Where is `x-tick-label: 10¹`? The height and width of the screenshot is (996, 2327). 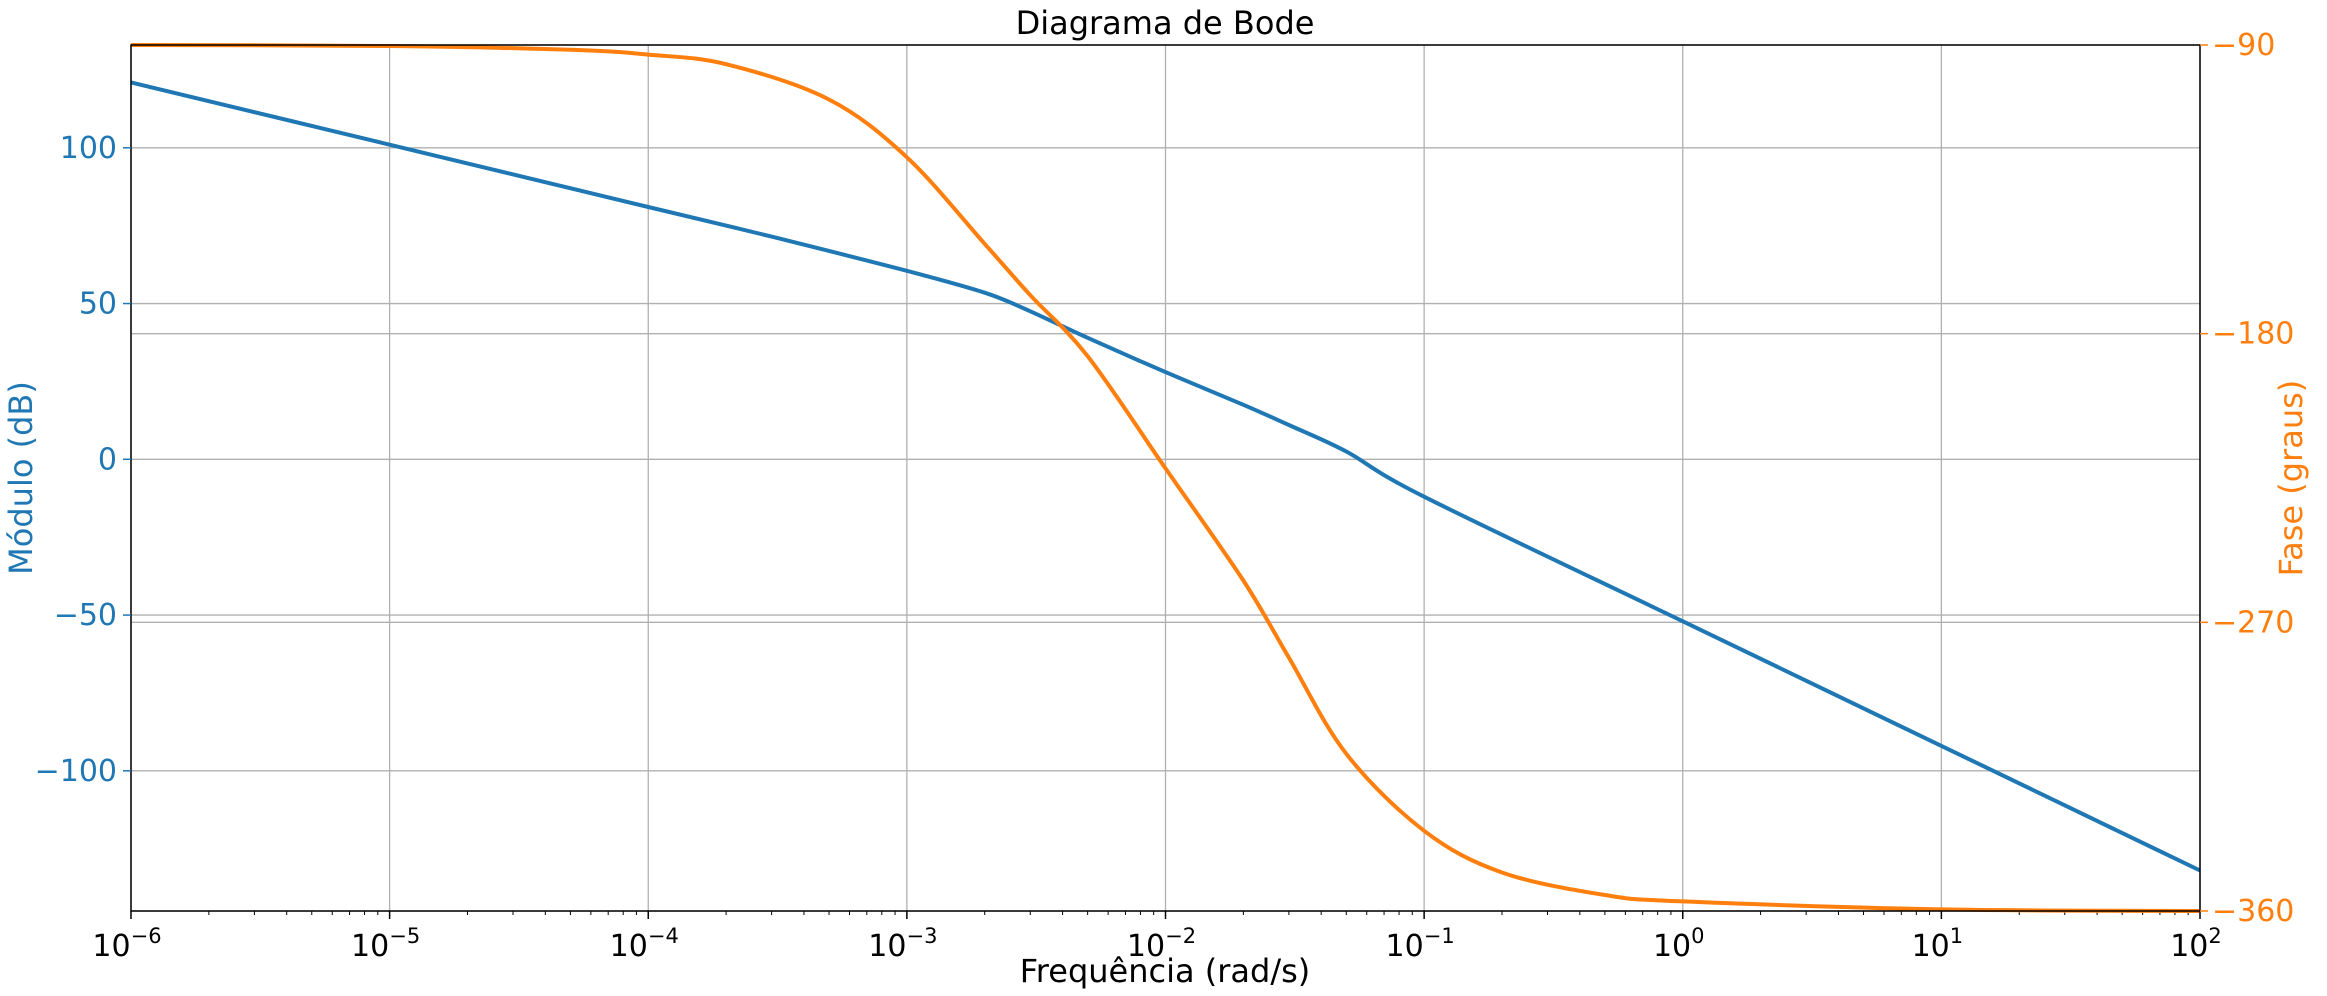 x-tick-label: 10¹ is located at coordinates (1938, 944).